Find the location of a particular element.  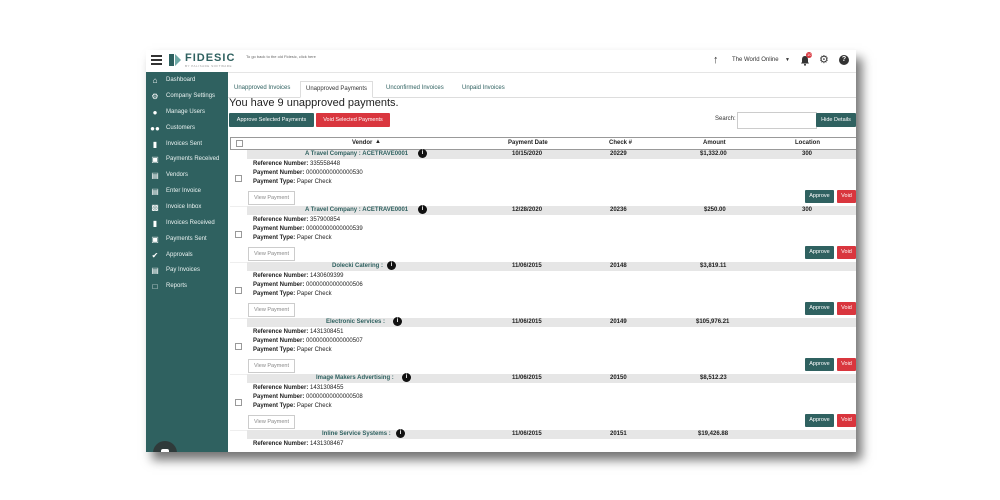

select-all-checkbox is located at coordinates (239, 143).